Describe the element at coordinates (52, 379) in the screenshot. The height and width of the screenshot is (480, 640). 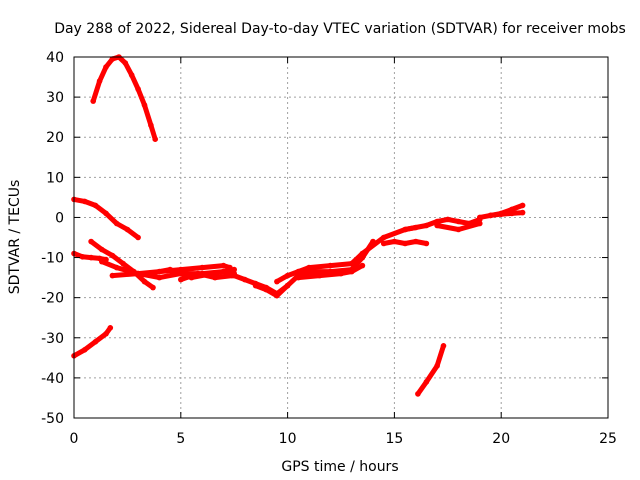
I see `y-tick-label: -40` at that location.